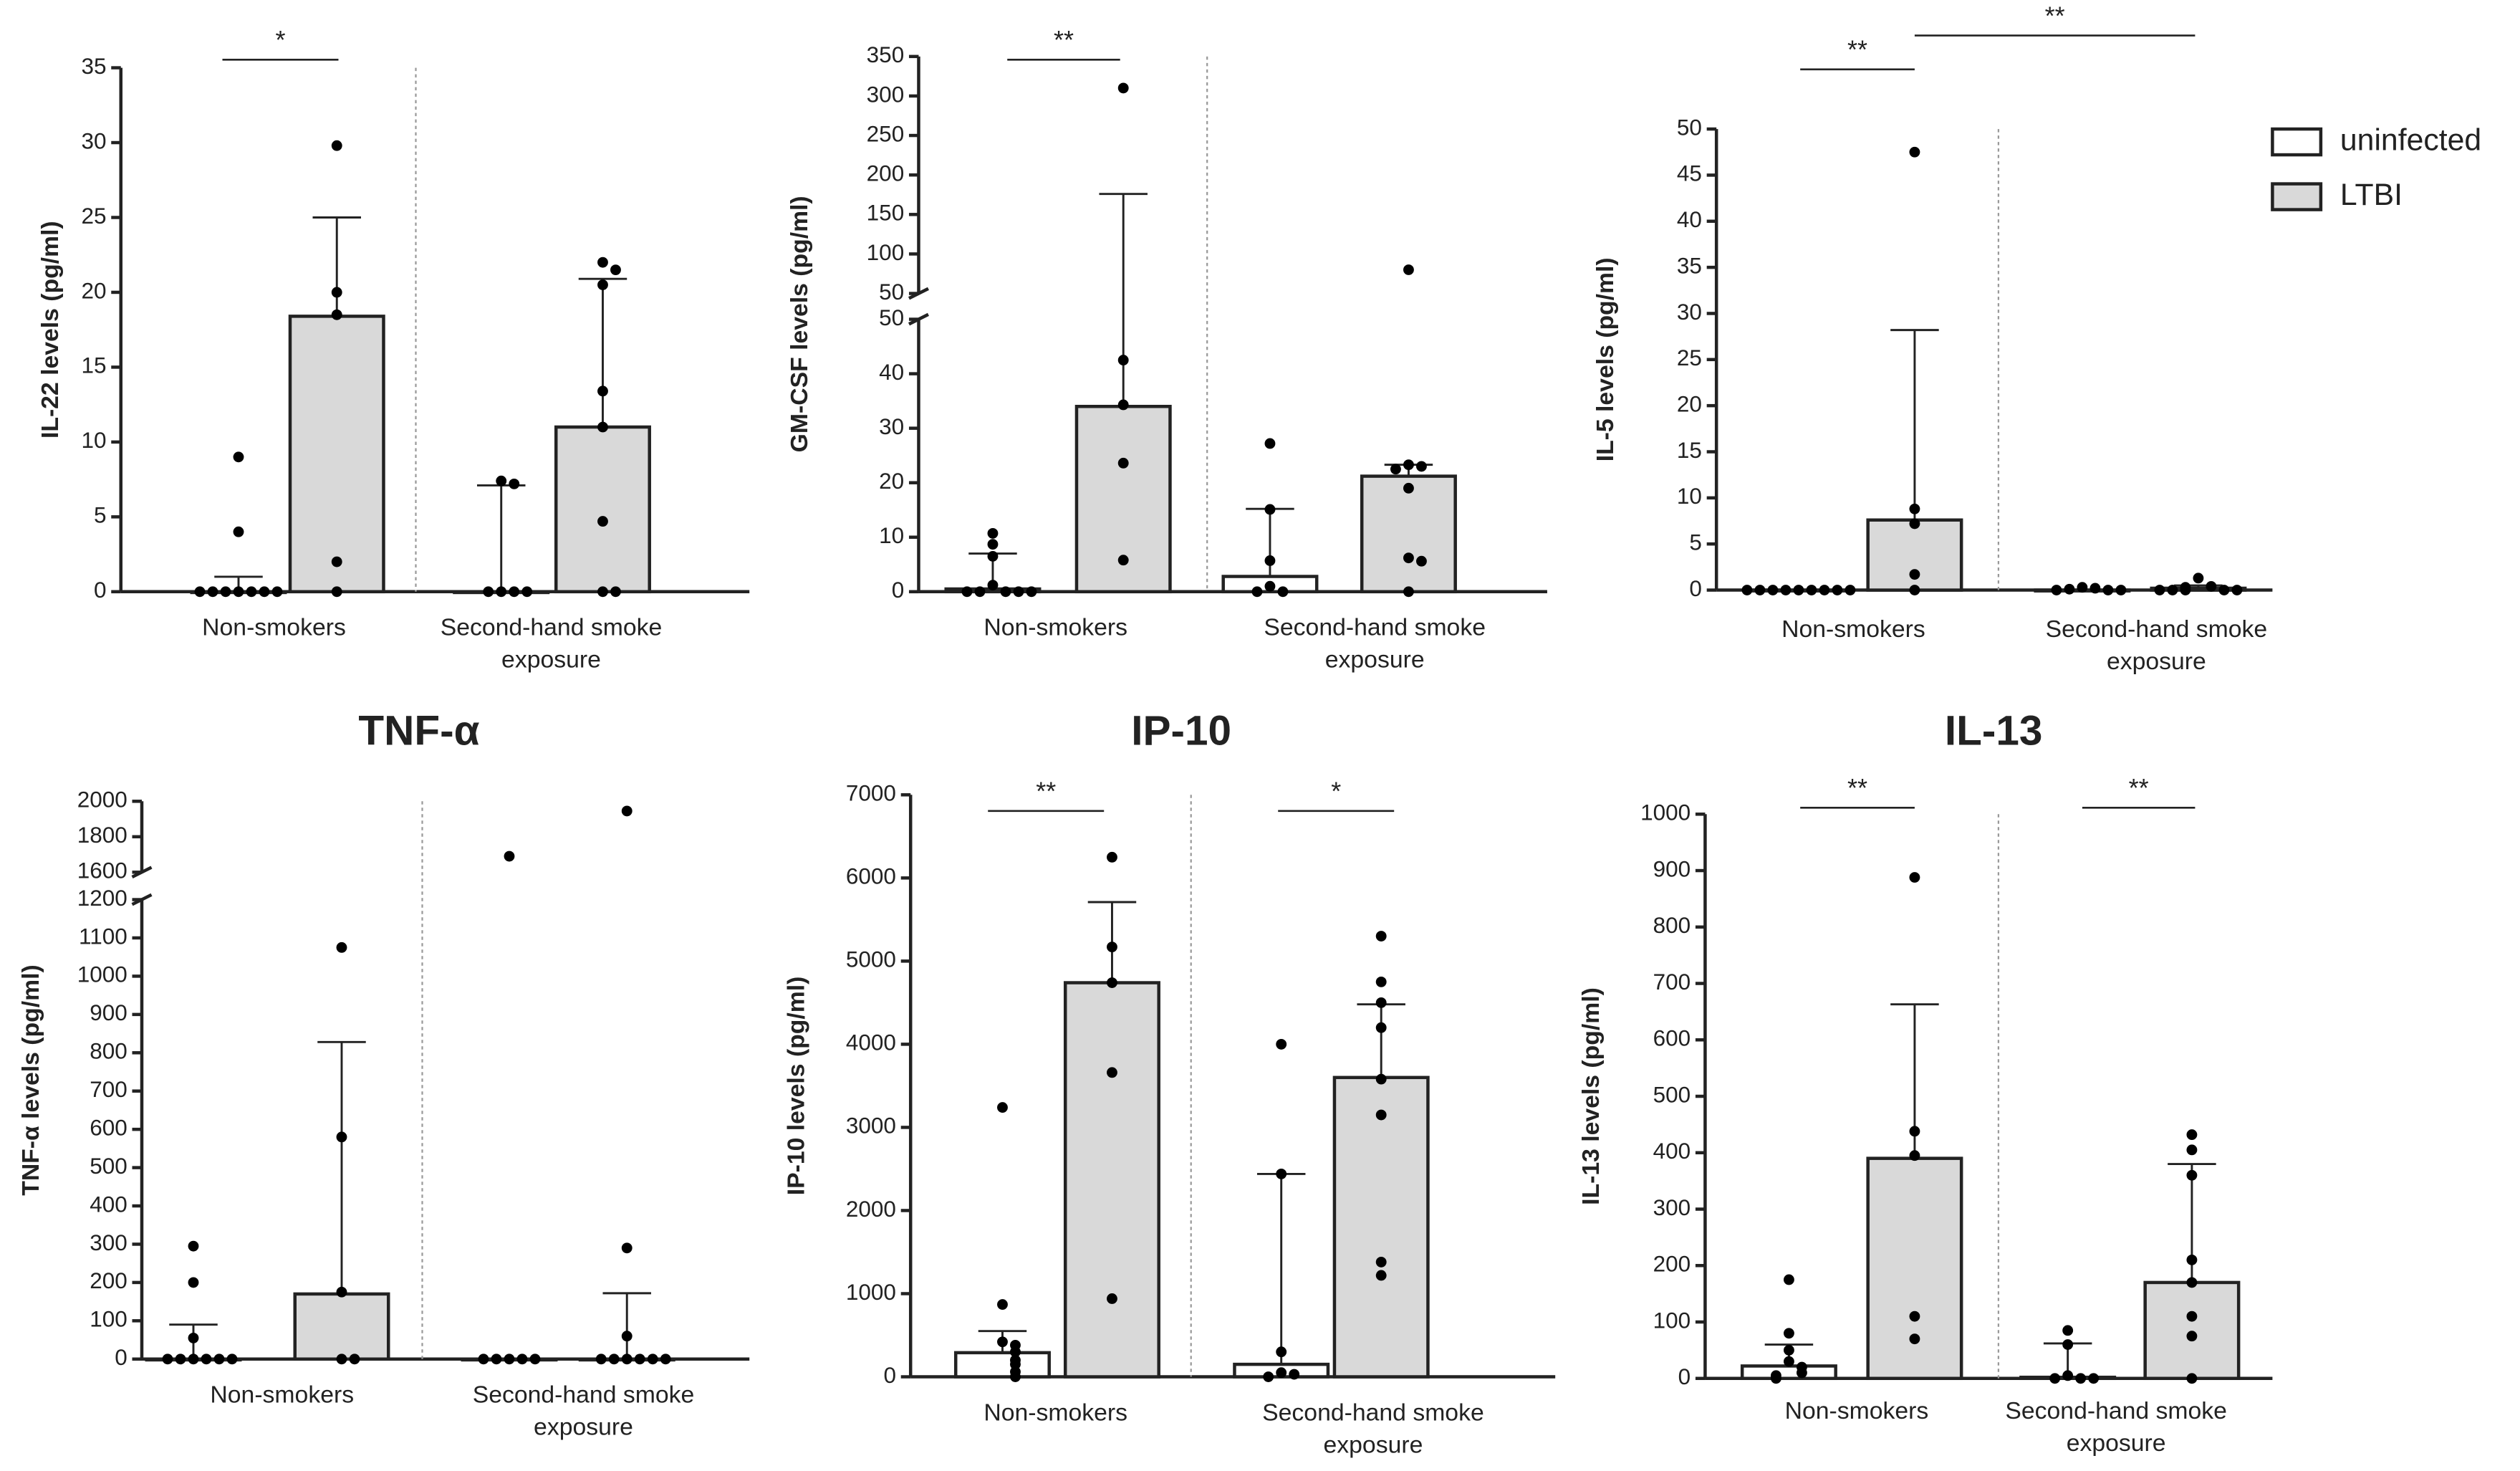  What do you see at coordinates (30, 1080) in the screenshot?
I see `y-axis-label: TNF-α levels (pg/ml)` at bounding box center [30, 1080].